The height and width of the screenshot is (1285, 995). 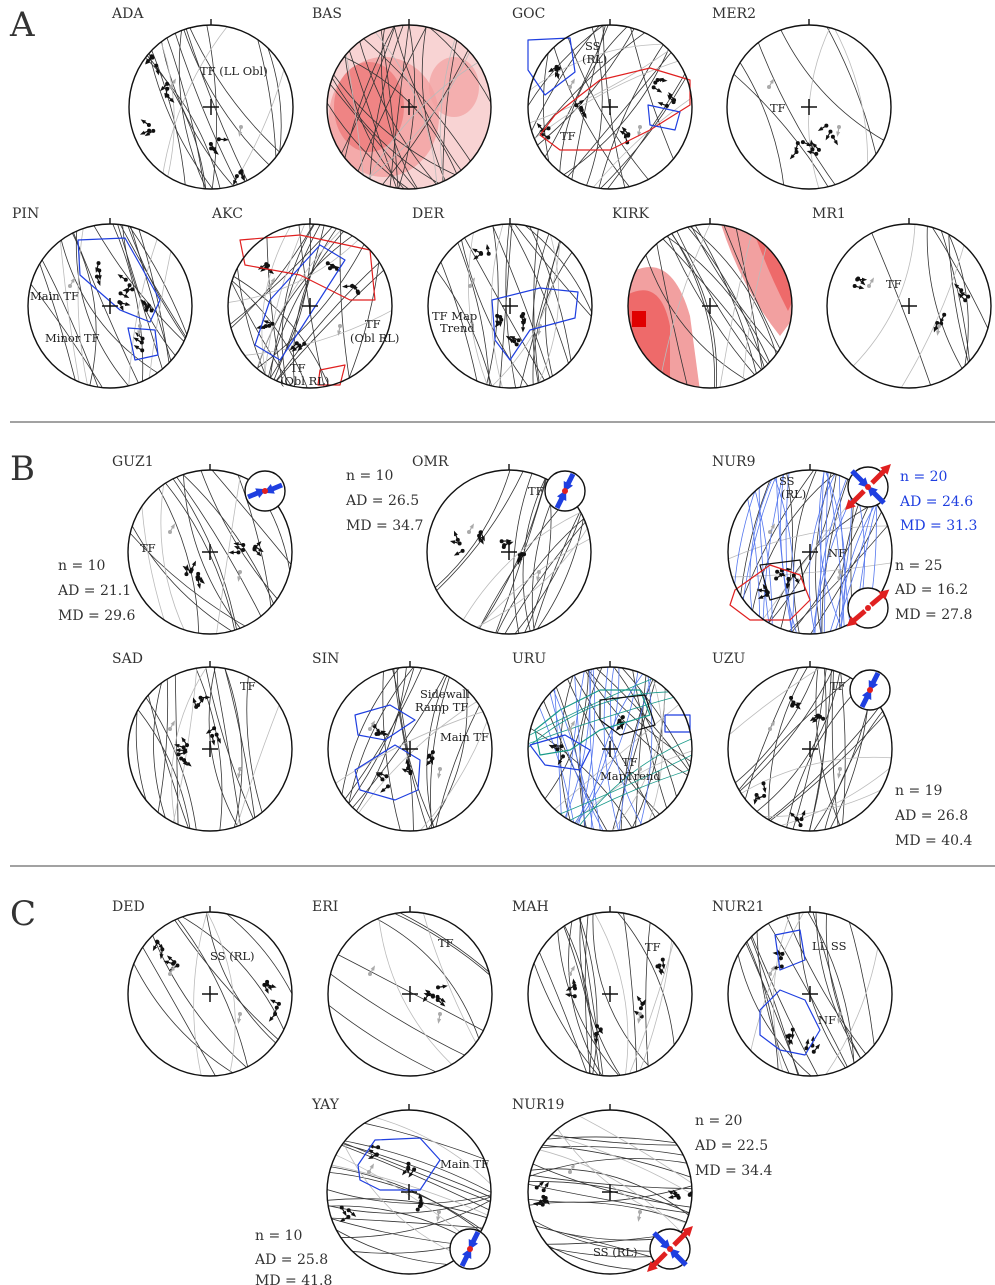 I want to click on fault-label: SS (RL), so click(x=615, y=1252).